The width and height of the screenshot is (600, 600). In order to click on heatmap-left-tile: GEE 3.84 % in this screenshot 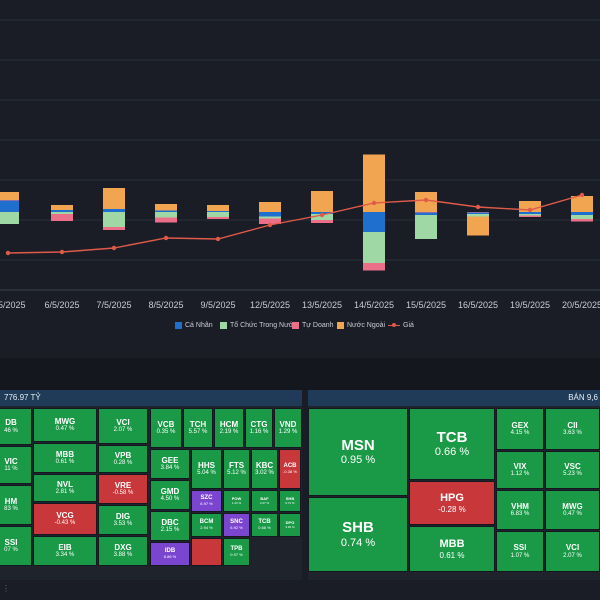, I will do `click(170, 464)`.